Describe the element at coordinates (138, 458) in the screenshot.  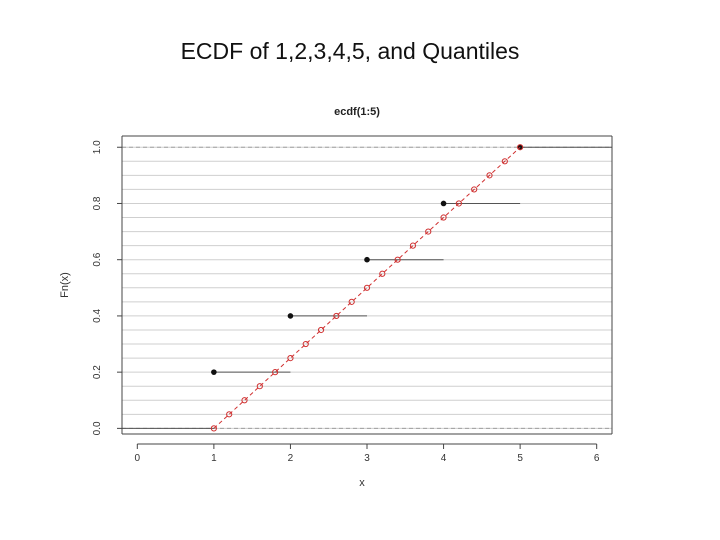
I see `x-tick-label: 0` at that location.